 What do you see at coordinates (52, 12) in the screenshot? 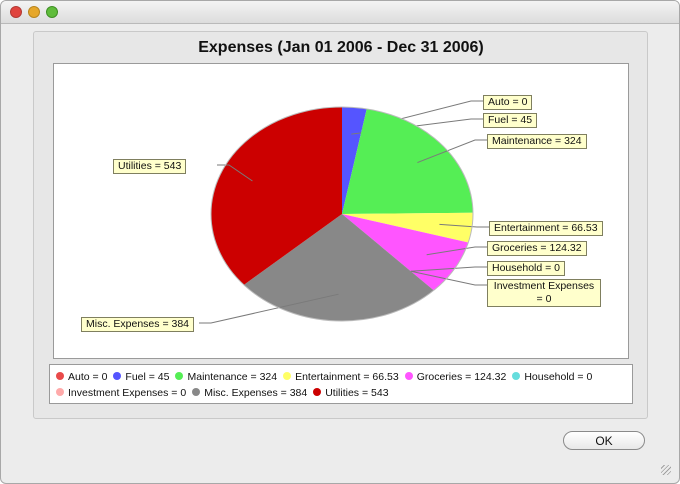
I see `zoom-window-icon` at bounding box center [52, 12].